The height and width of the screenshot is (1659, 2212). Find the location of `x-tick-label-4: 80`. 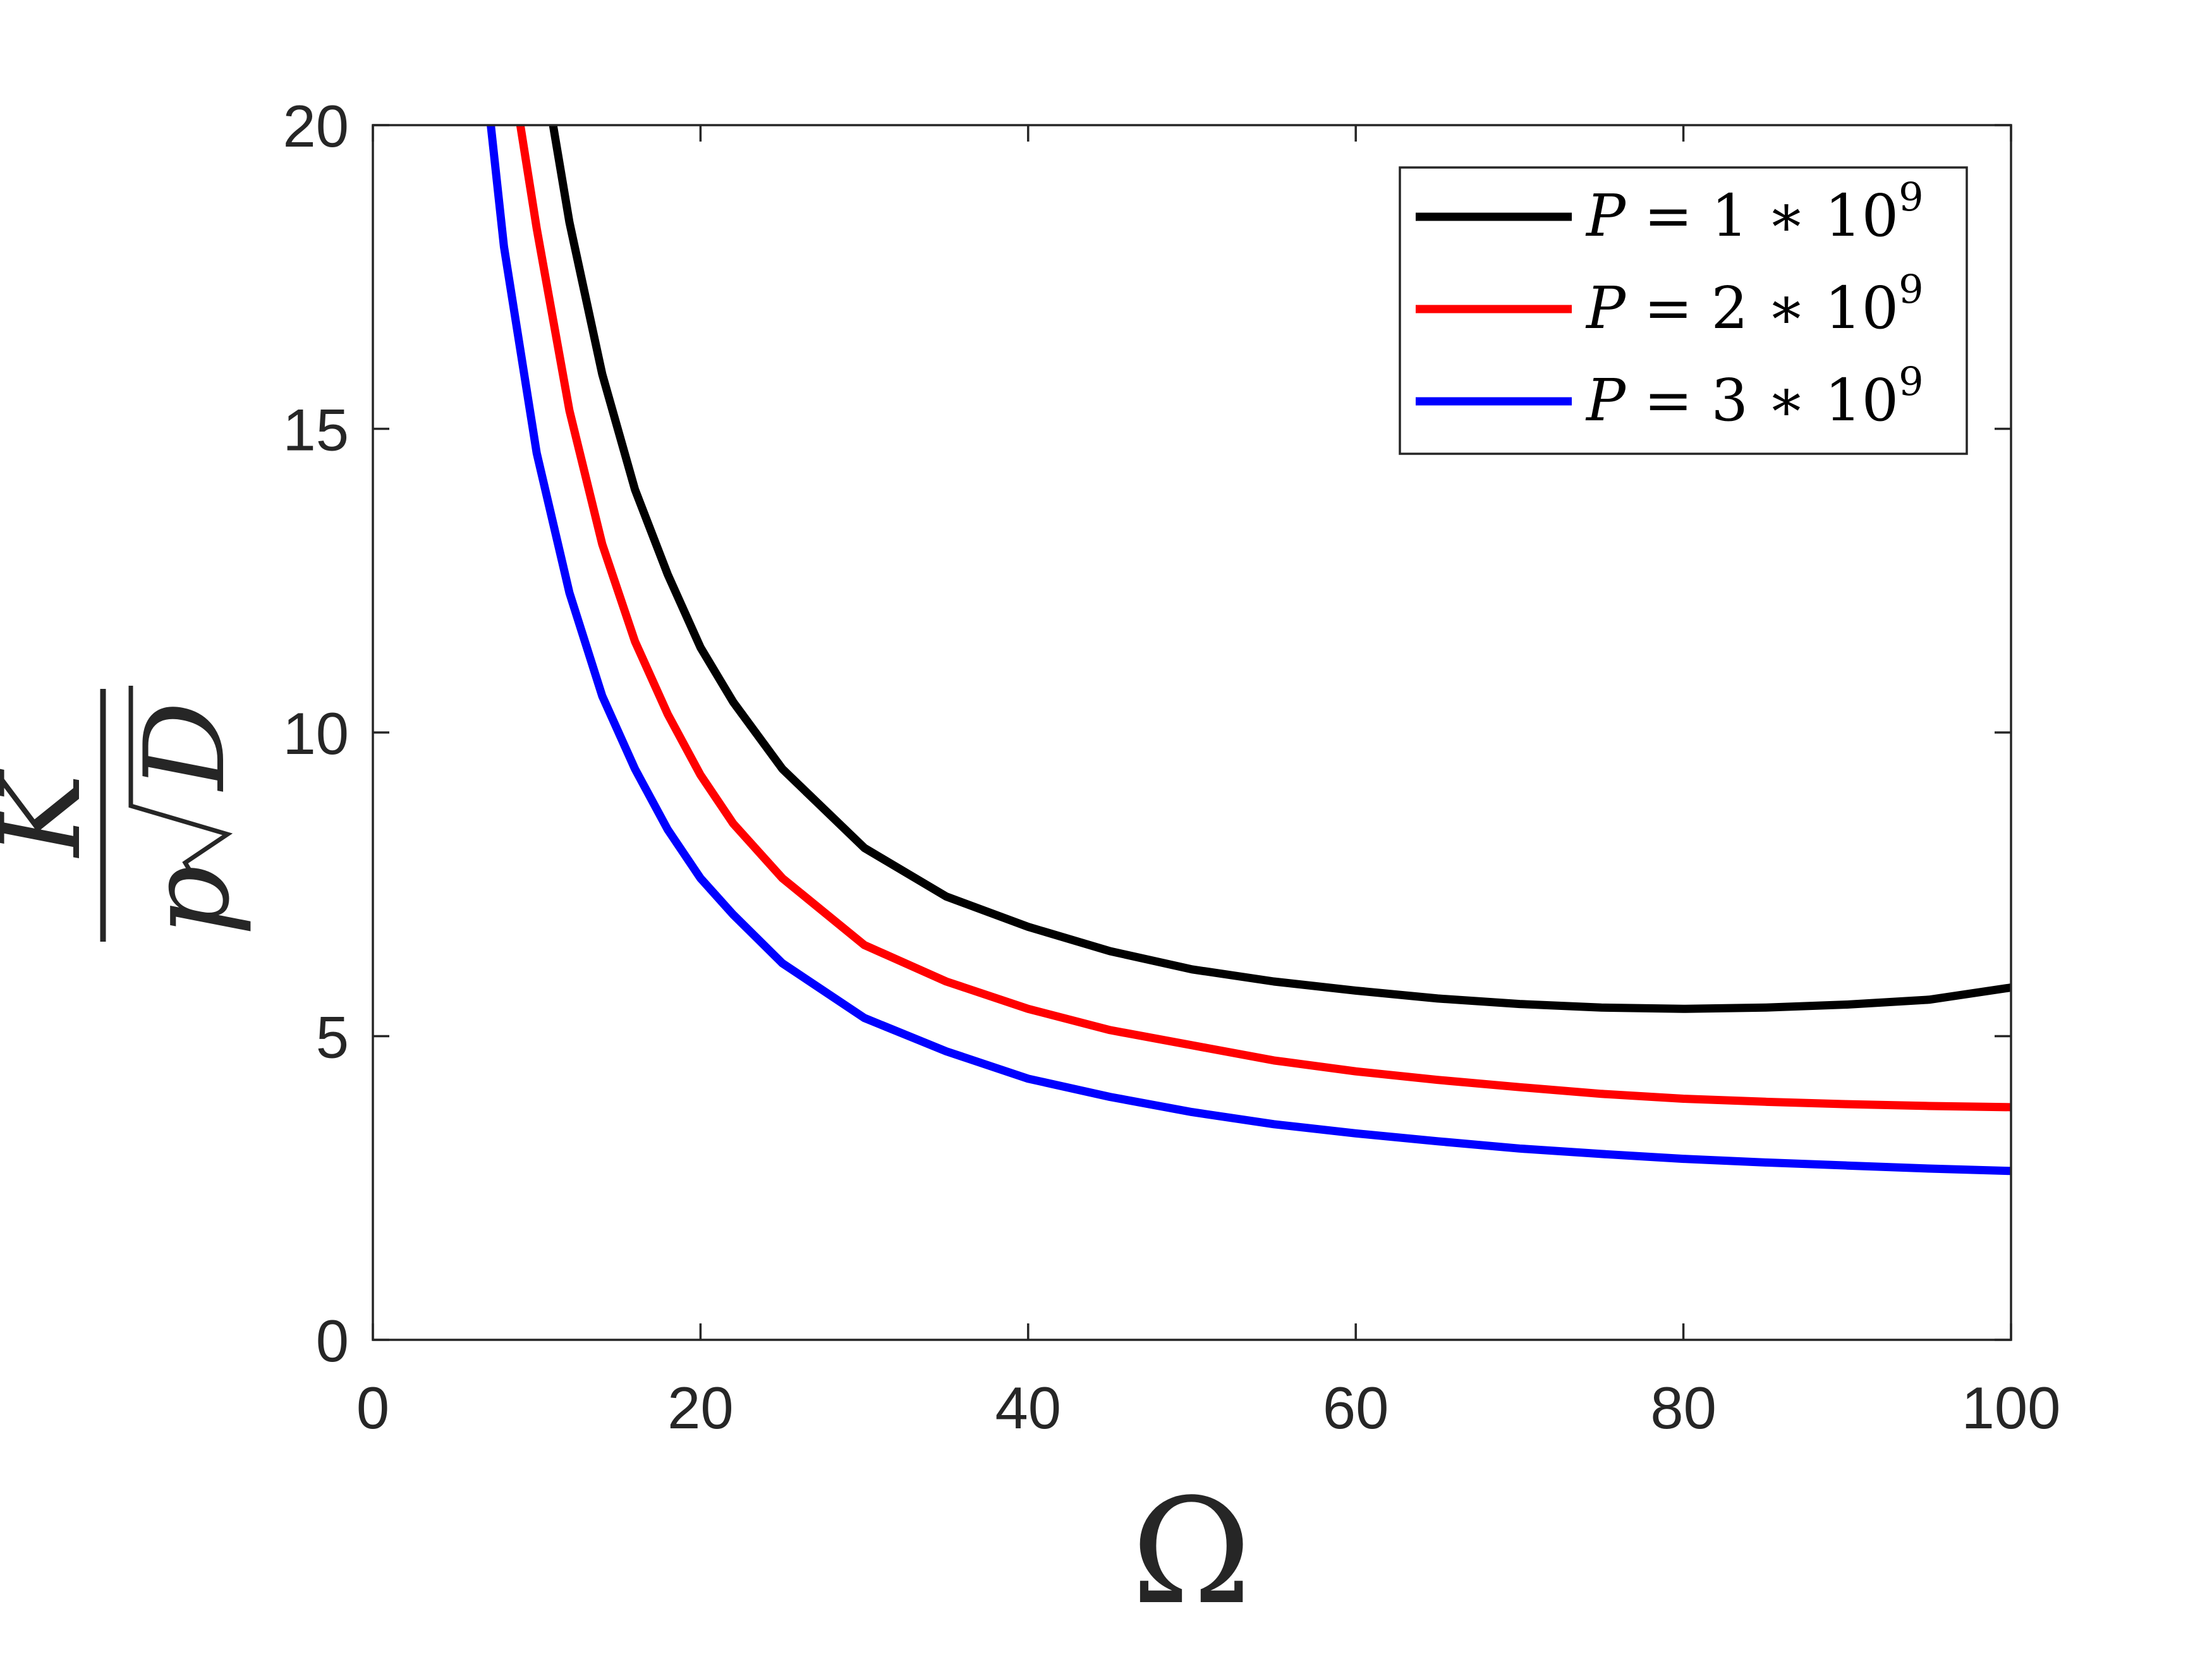

x-tick-label-4: 80 is located at coordinates (1683, 1408).